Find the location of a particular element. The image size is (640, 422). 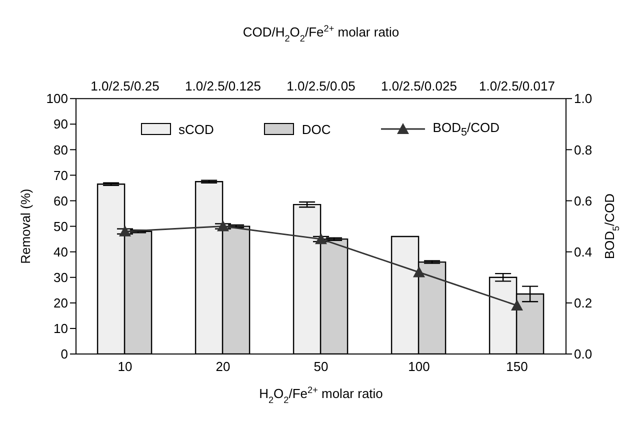

x-tick-label: 50 is located at coordinates (321, 366).